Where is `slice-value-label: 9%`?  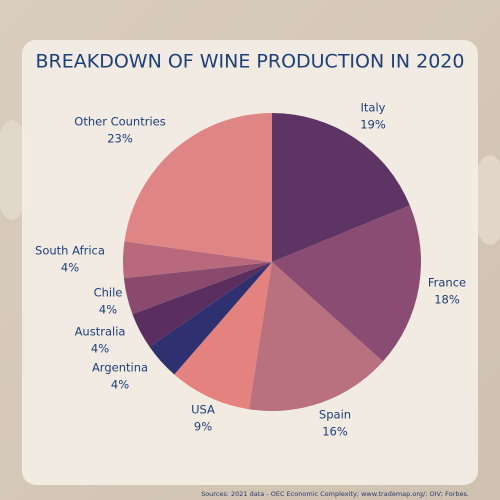 slice-value-label: 9% is located at coordinates (203, 427).